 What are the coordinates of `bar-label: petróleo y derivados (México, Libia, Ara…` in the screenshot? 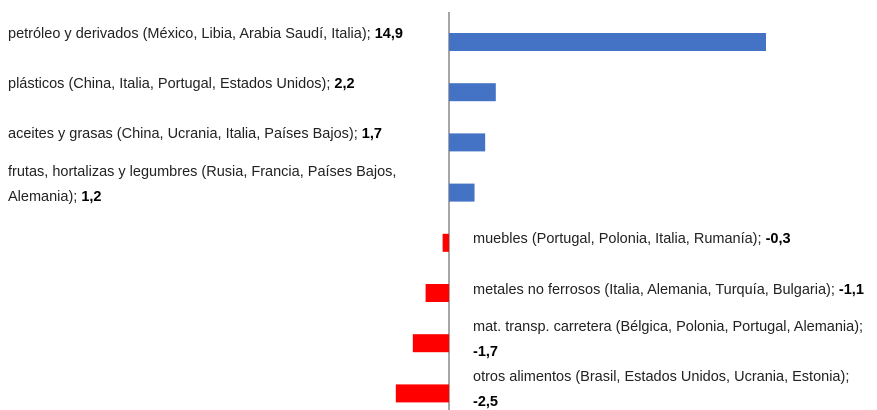 It's located at (224, 34).